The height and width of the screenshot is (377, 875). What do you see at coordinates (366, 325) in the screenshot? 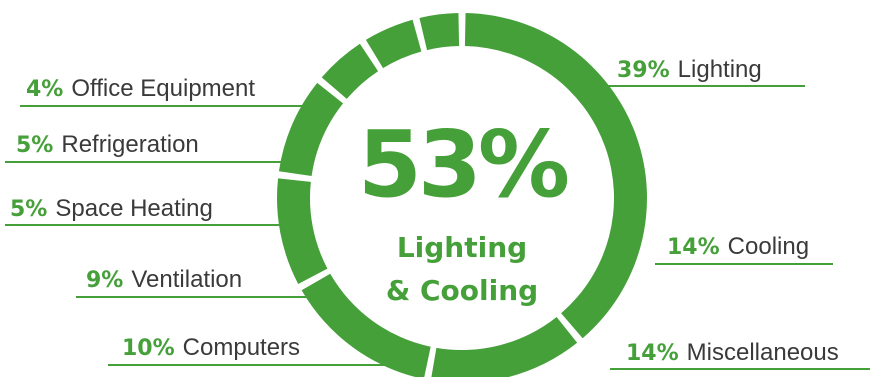
I see `slice-miscellaneous` at bounding box center [366, 325].